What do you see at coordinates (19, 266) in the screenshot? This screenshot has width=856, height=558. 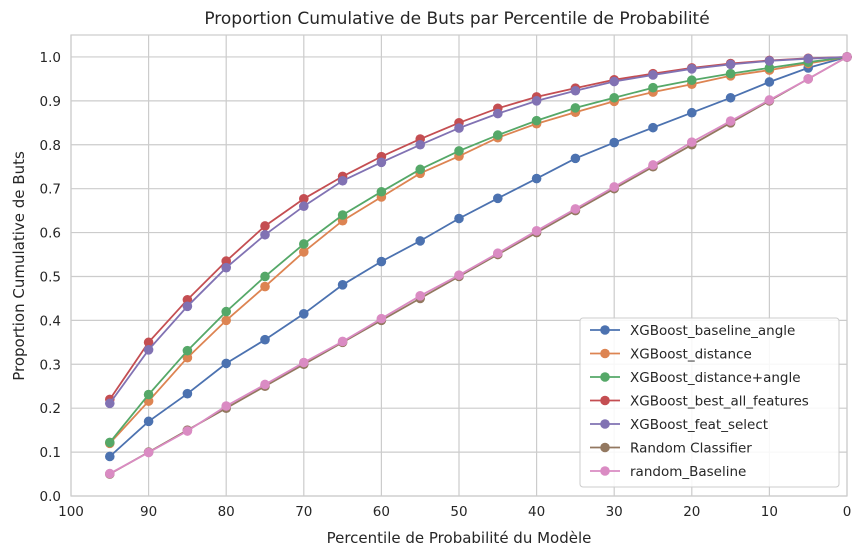 I see `y-axis-label: Proportion Cumulative de Buts` at bounding box center [19, 266].